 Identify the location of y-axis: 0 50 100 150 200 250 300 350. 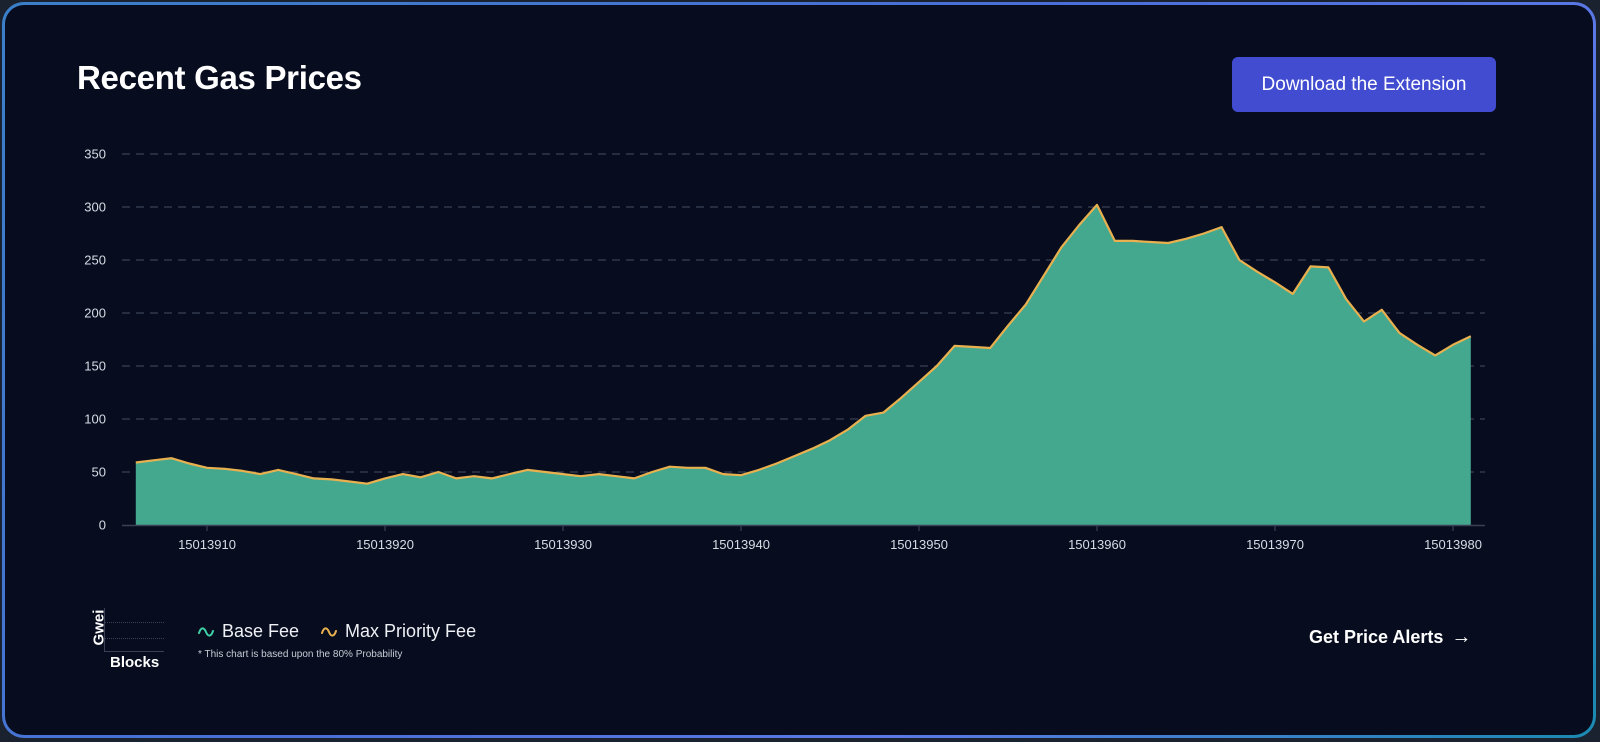
(95, 340).